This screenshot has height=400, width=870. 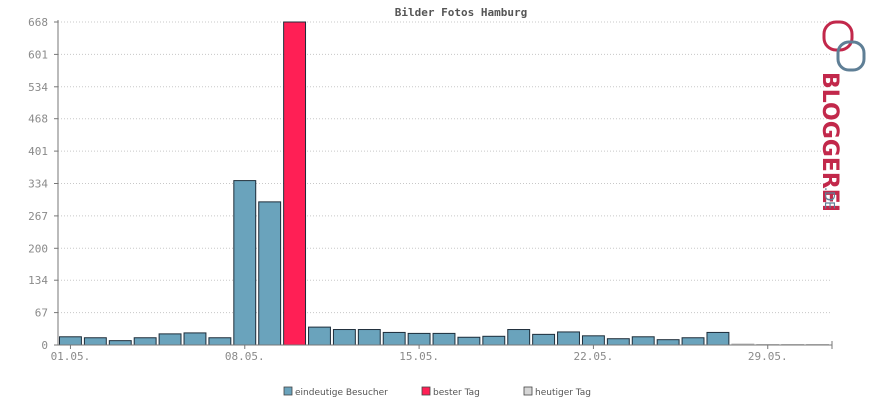 I want to click on y-tick-label: 668, so click(x=38, y=22).